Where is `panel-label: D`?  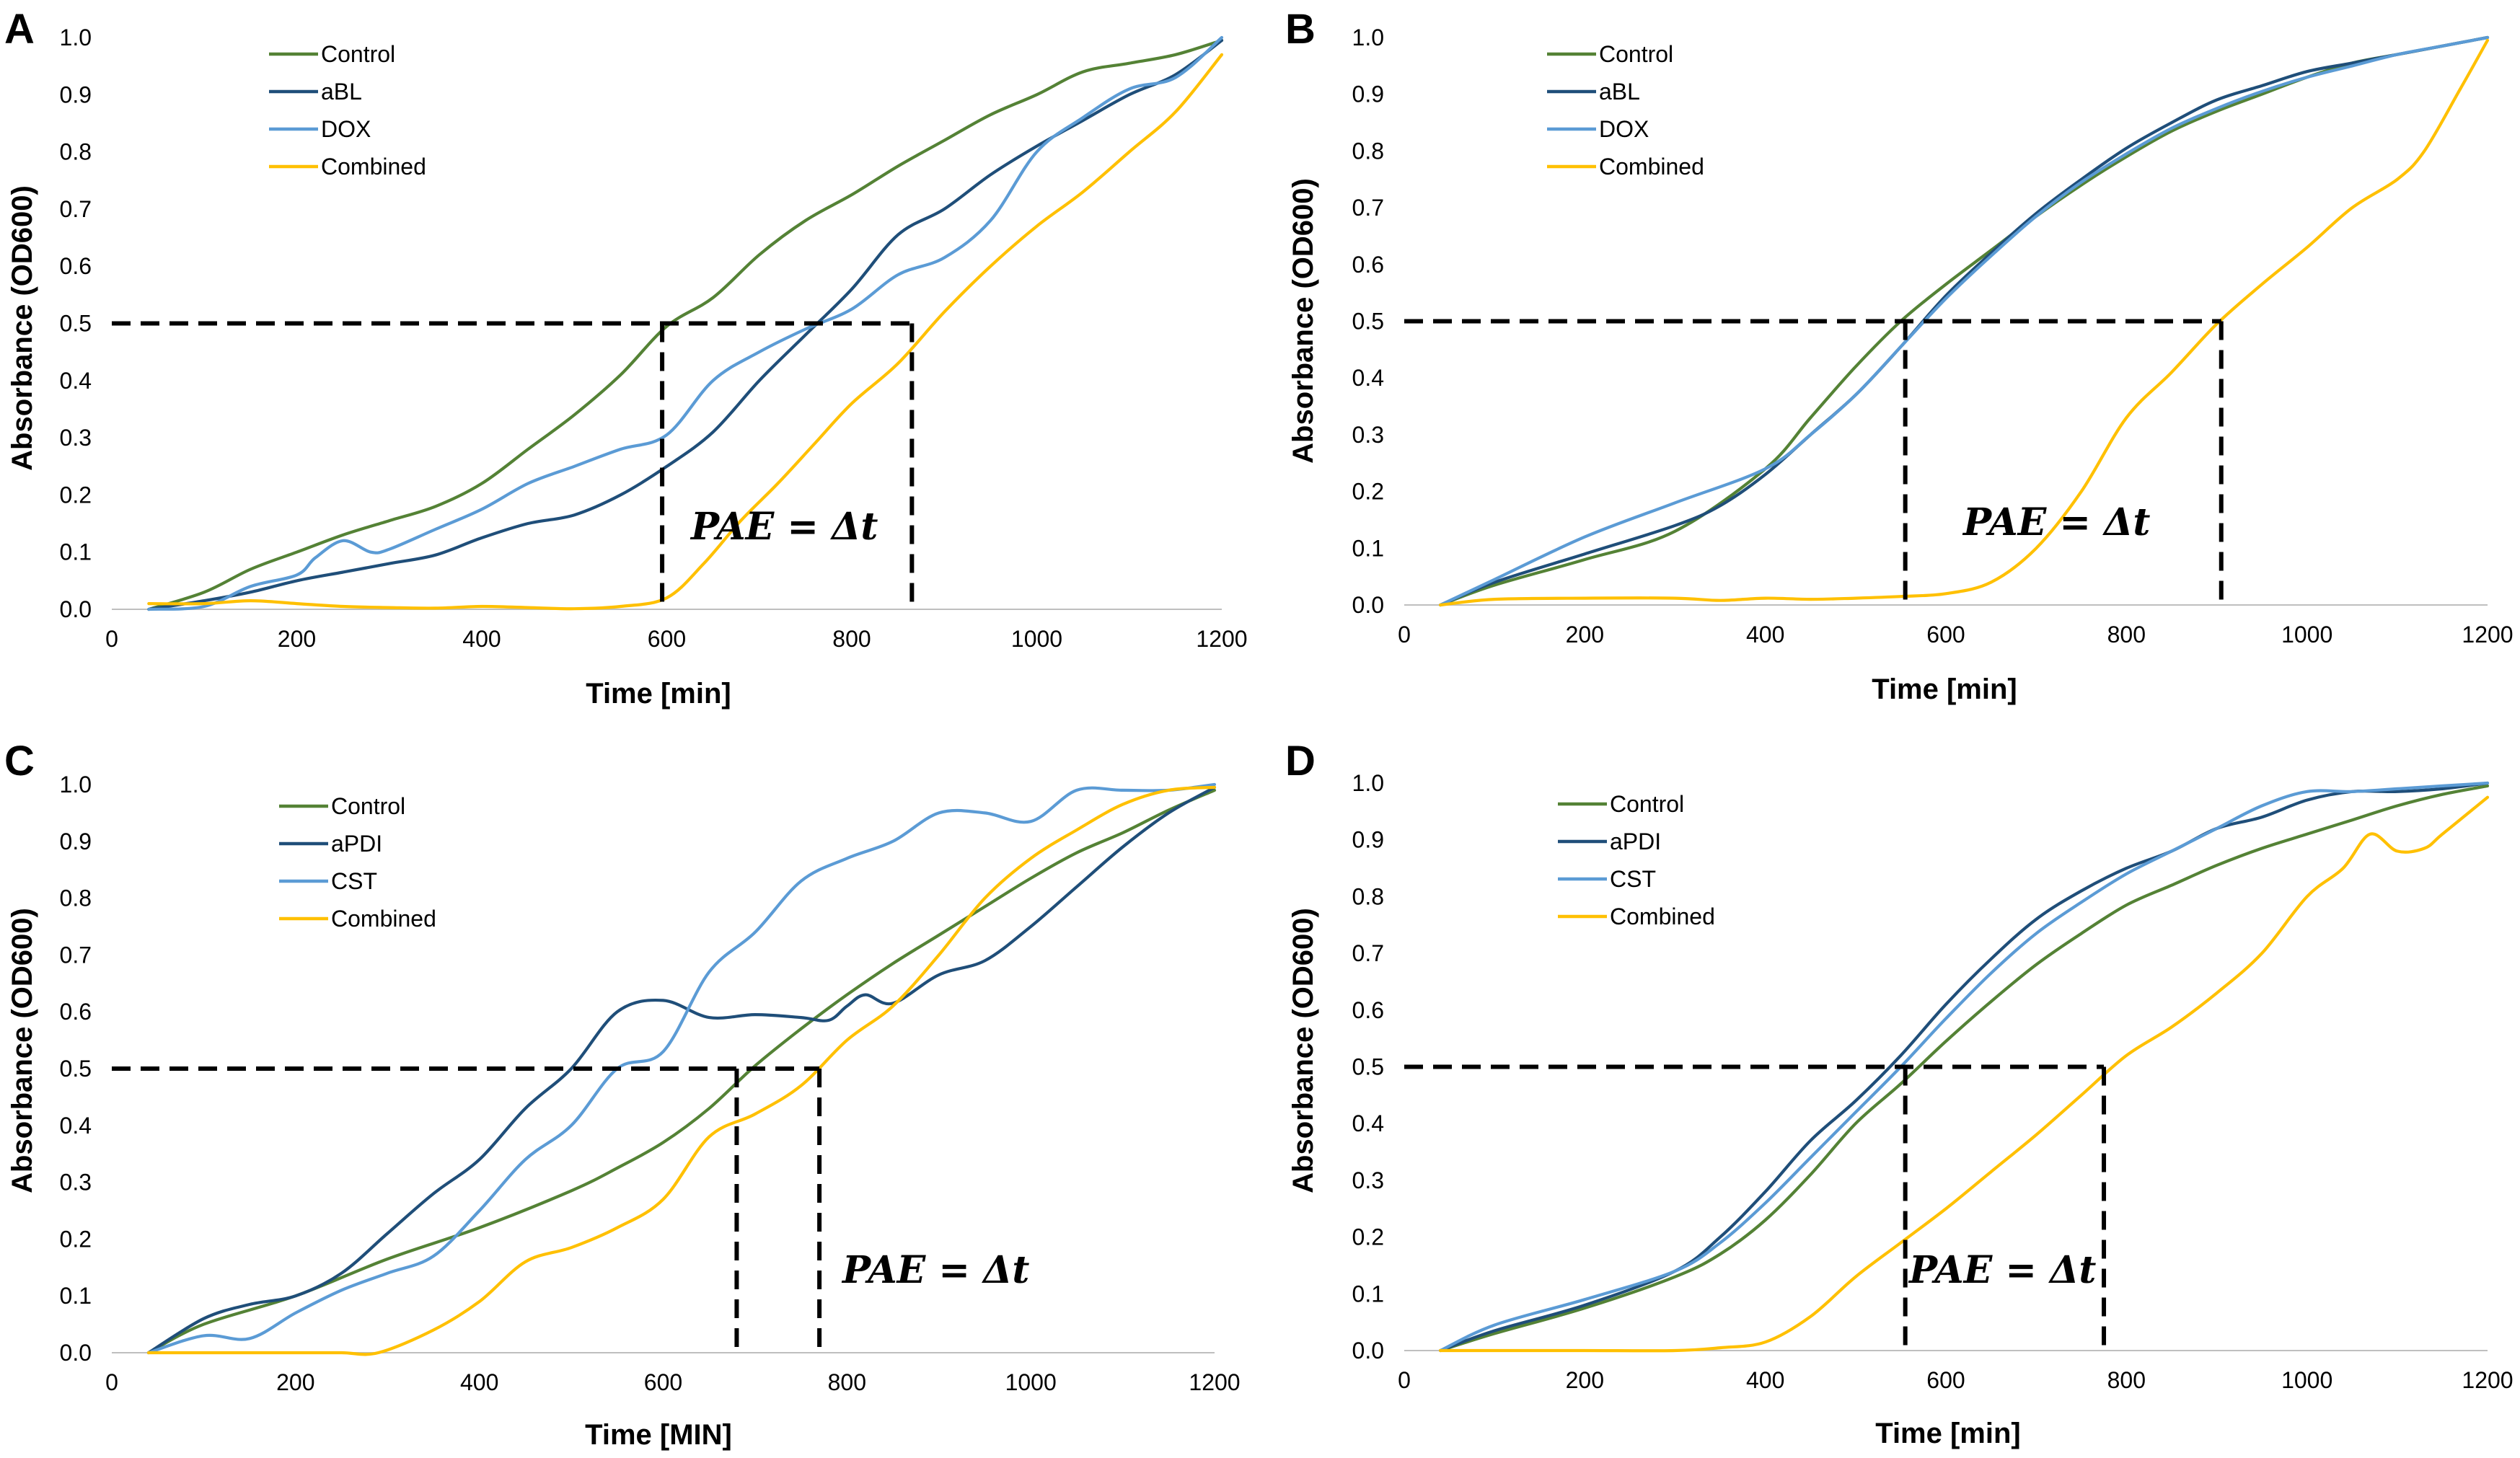 panel-label: D is located at coordinates (1300, 762).